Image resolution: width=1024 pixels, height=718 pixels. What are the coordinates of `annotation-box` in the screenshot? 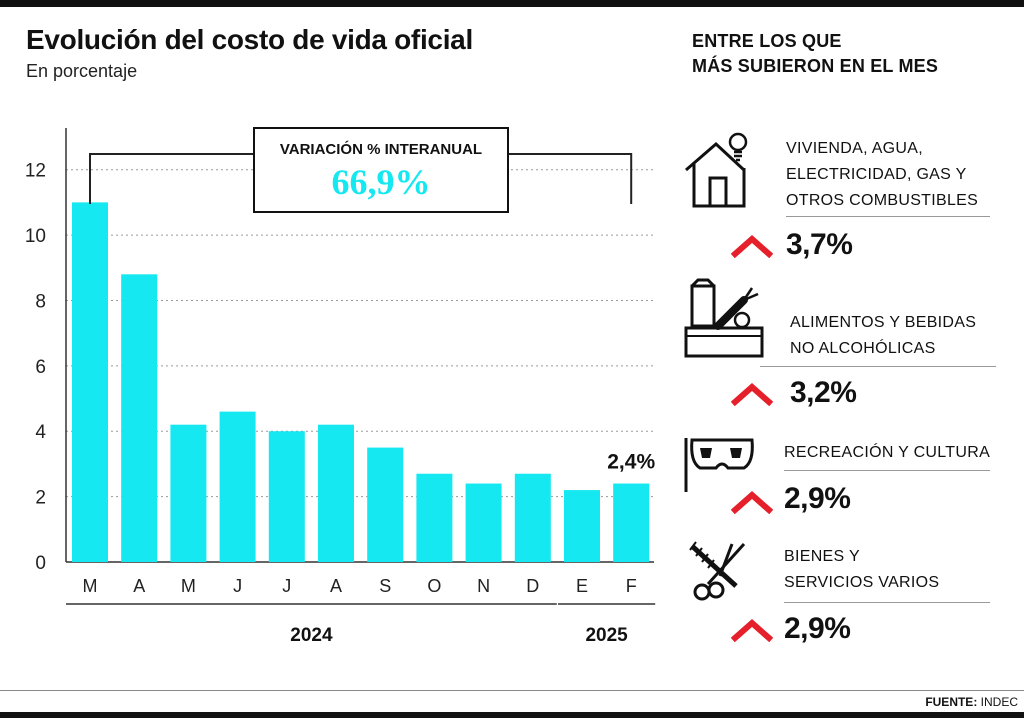 It's located at (381, 170).